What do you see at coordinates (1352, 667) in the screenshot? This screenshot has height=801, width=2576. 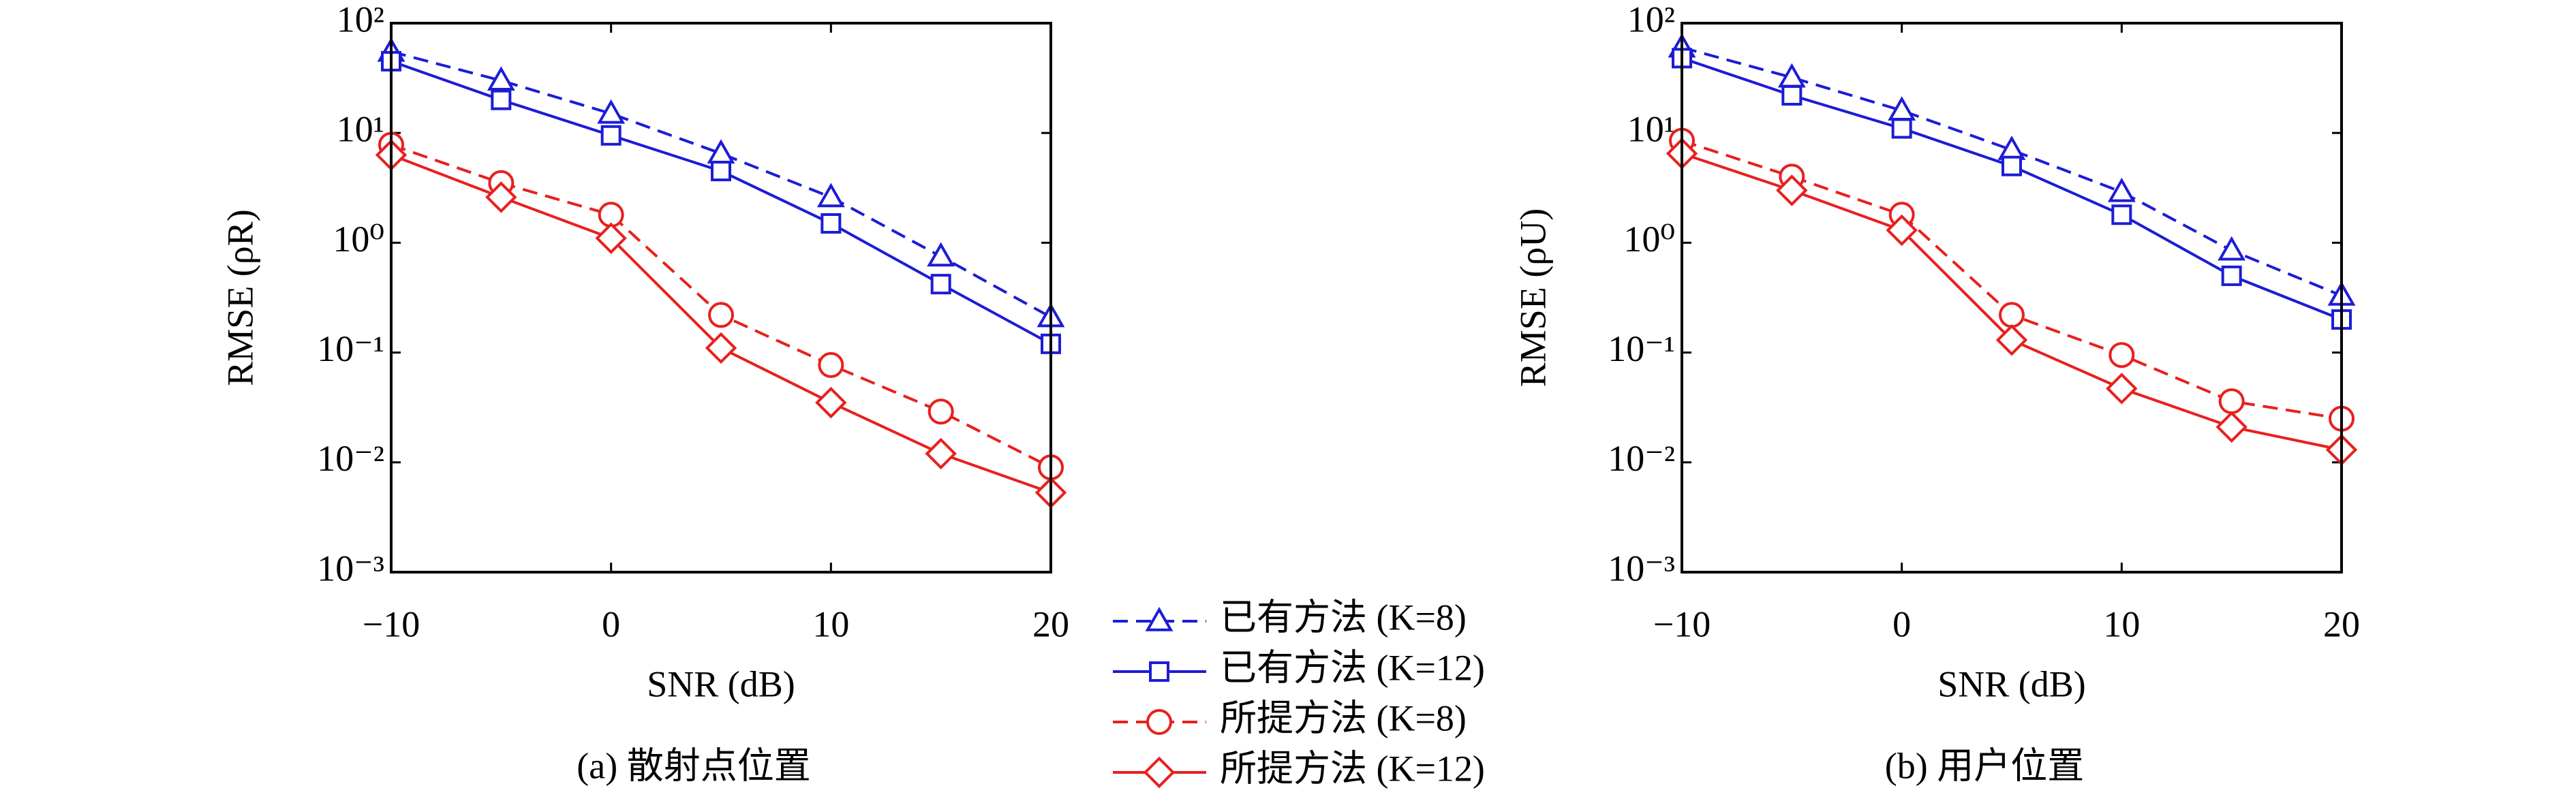 I see `legend-label: 已有方法 (K=12)` at bounding box center [1352, 667].